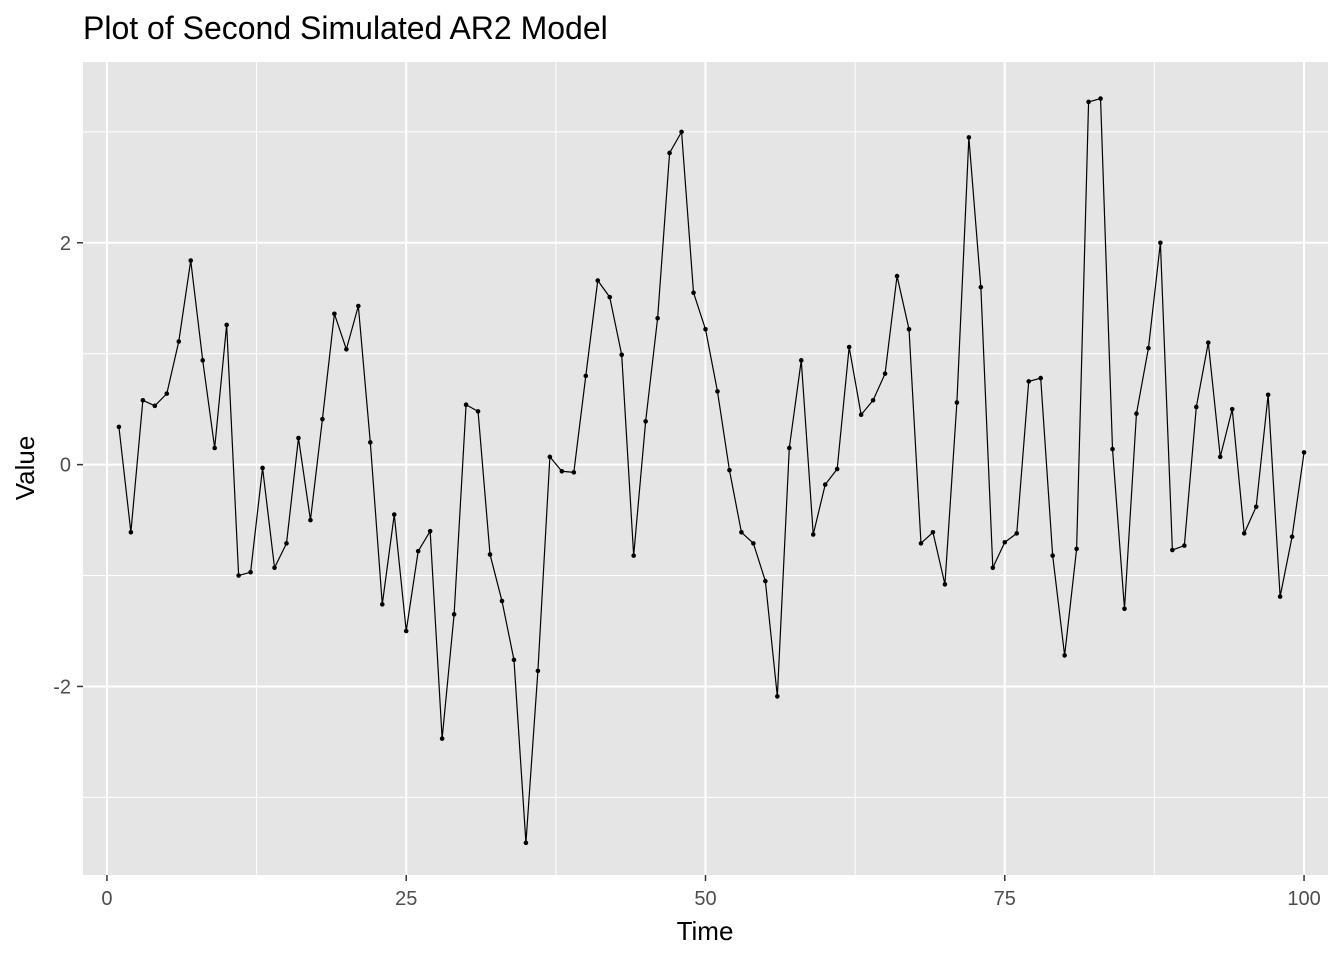 The image size is (1344, 960). I want to click on x-axis: 0 25 50 75 100, so click(711, 892).